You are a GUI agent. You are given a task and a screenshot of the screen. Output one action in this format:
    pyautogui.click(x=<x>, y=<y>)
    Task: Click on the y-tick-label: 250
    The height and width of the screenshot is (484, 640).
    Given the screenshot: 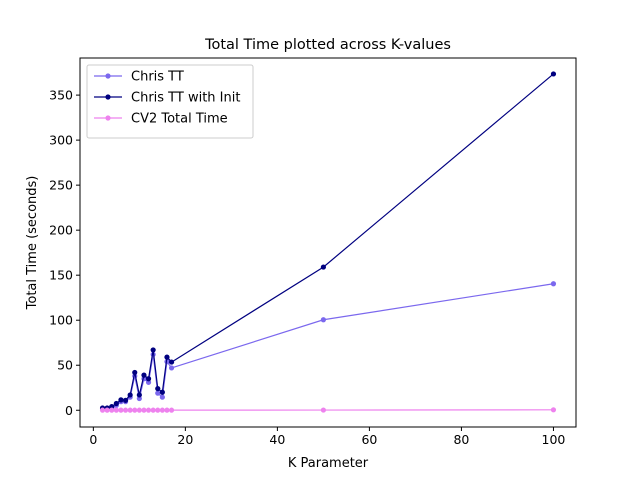 What is the action you would take?
    pyautogui.click(x=61, y=185)
    